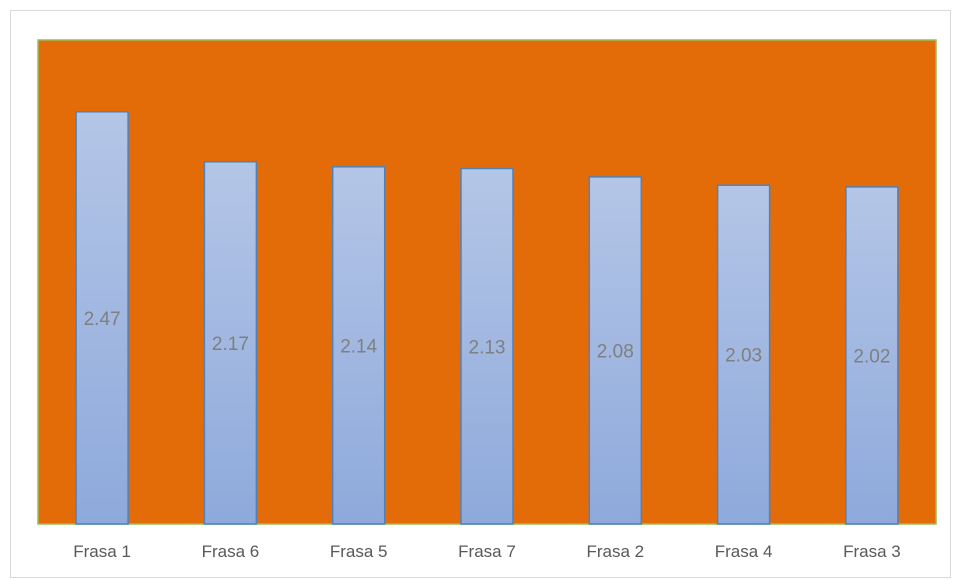 The image size is (953, 580). I want to click on data-label: 2.08, so click(615, 351).